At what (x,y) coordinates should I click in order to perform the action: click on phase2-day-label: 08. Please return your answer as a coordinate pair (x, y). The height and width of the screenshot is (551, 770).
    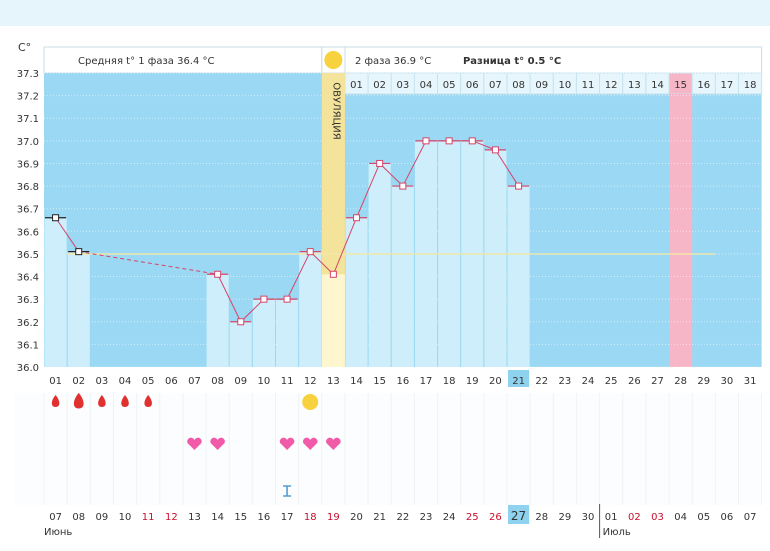
    Looking at the image, I should click on (518, 85).